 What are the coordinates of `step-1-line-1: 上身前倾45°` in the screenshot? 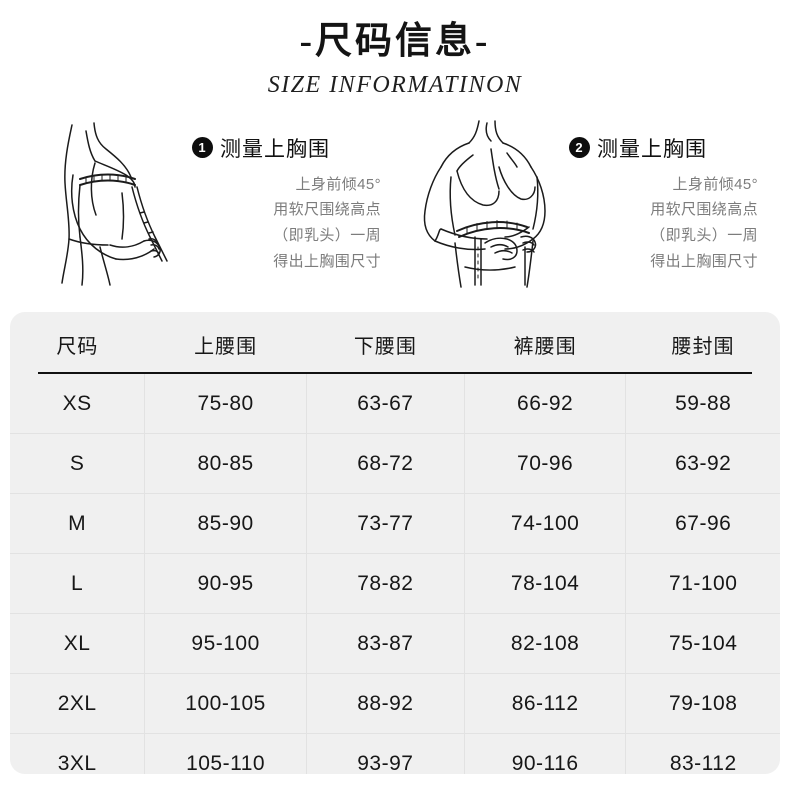 It's located at (338, 184).